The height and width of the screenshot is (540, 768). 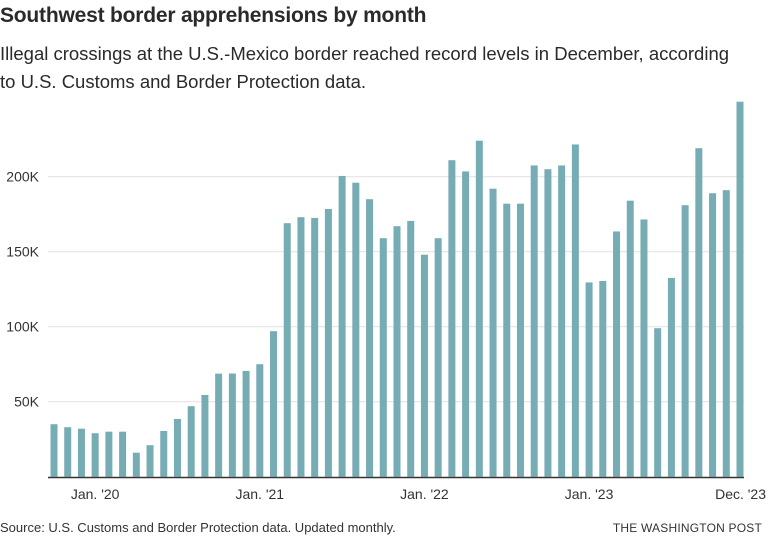 What do you see at coordinates (95, 494) in the screenshot?
I see `x-tick-label: Jan. '20` at bounding box center [95, 494].